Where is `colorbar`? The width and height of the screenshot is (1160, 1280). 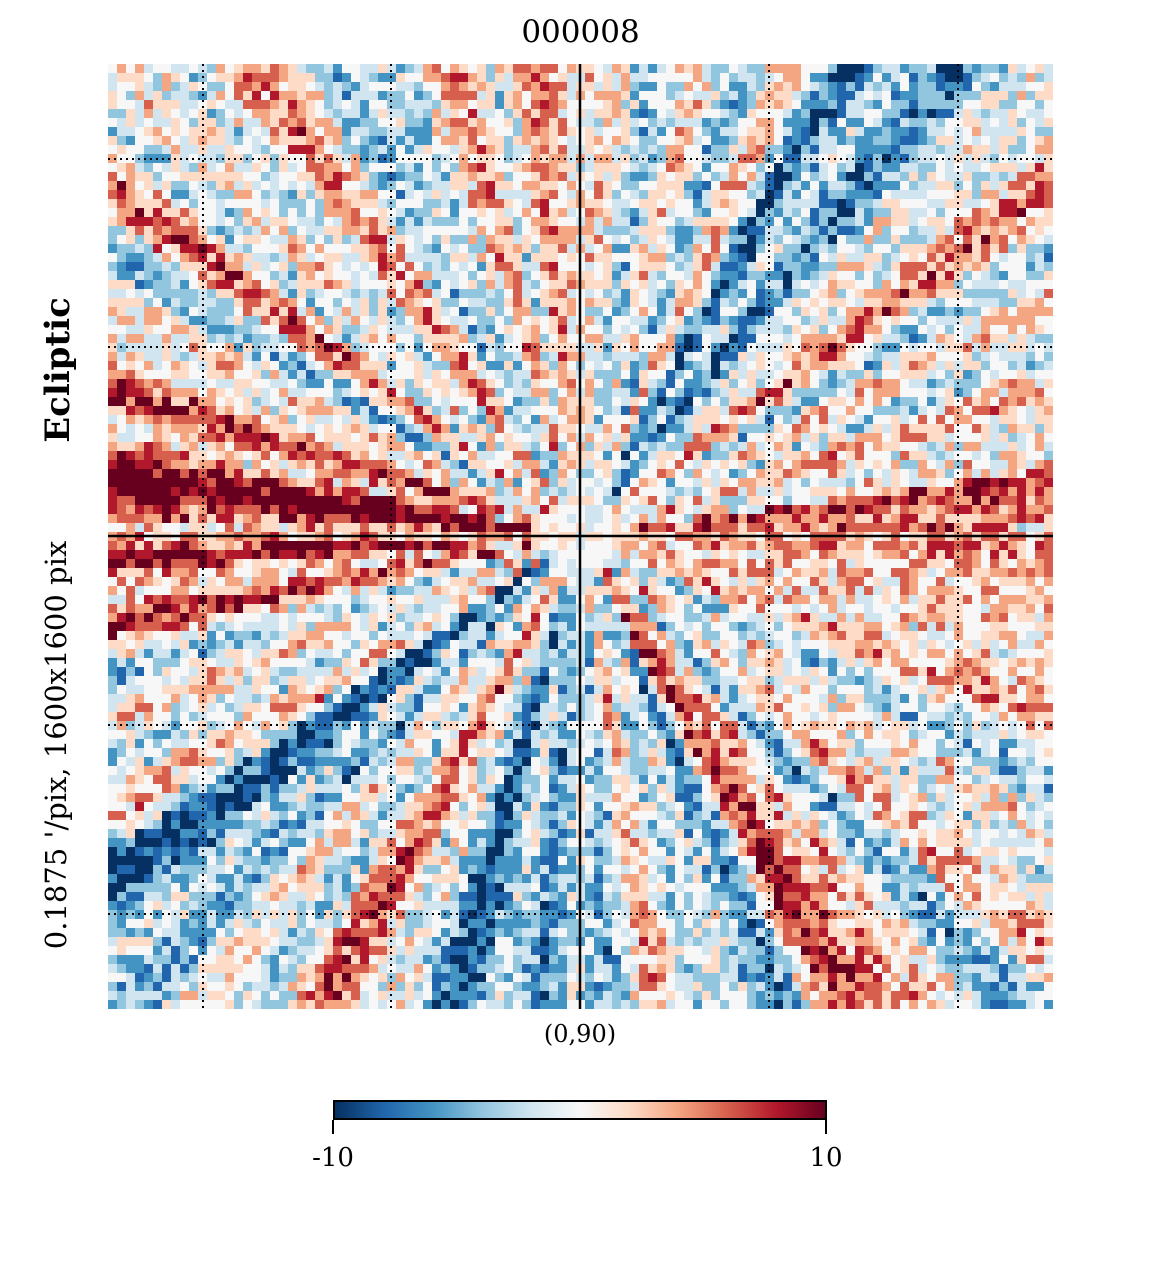
colorbar is located at coordinates (580, 1110).